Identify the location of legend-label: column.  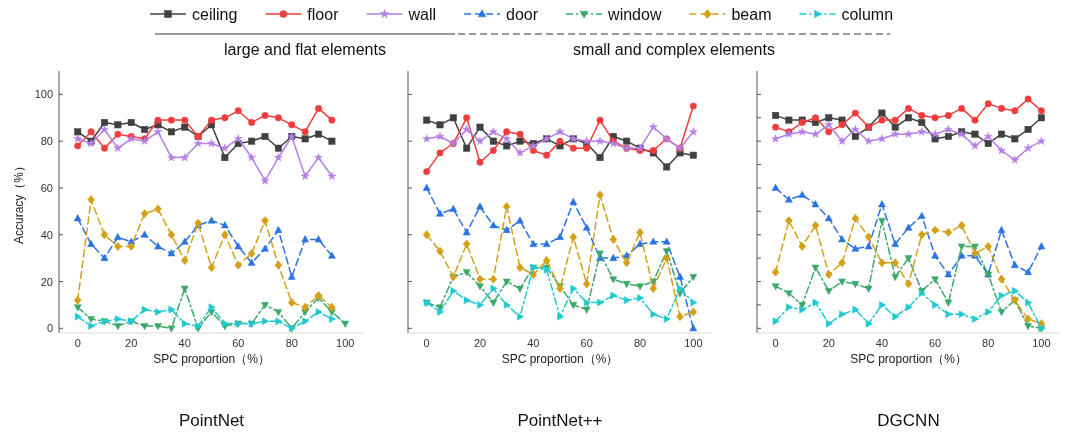
(867, 14).